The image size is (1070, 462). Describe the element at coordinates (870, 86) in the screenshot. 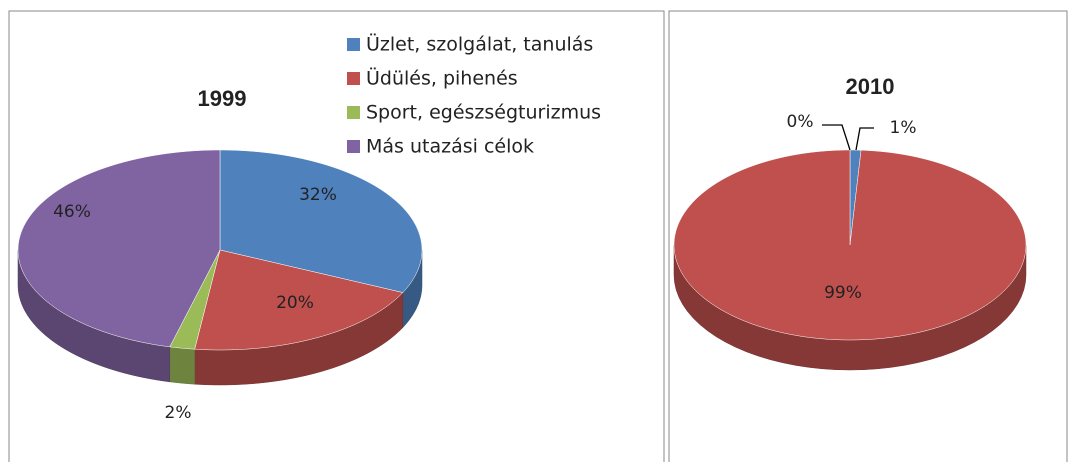

I see `chart-title: 2010` at that location.